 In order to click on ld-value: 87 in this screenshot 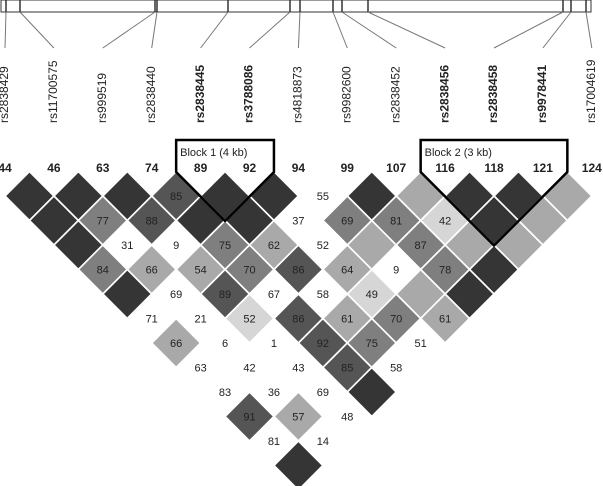, I will do `click(421, 246)`.